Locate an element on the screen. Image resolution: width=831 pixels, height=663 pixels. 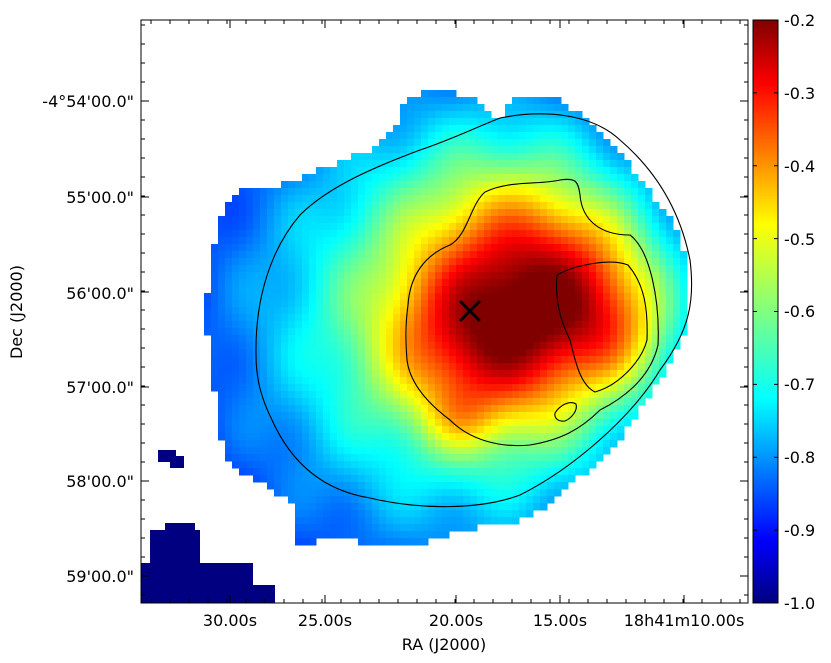
y-tick-label: 59'00.0" is located at coordinates (100, 576).